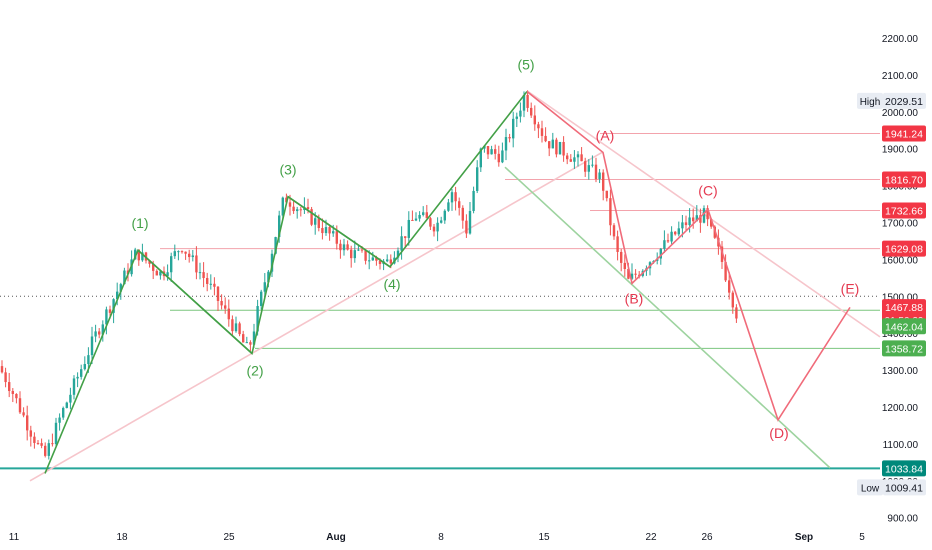 The image size is (932, 550). I want to click on high-label-bg, so click(870, 100).